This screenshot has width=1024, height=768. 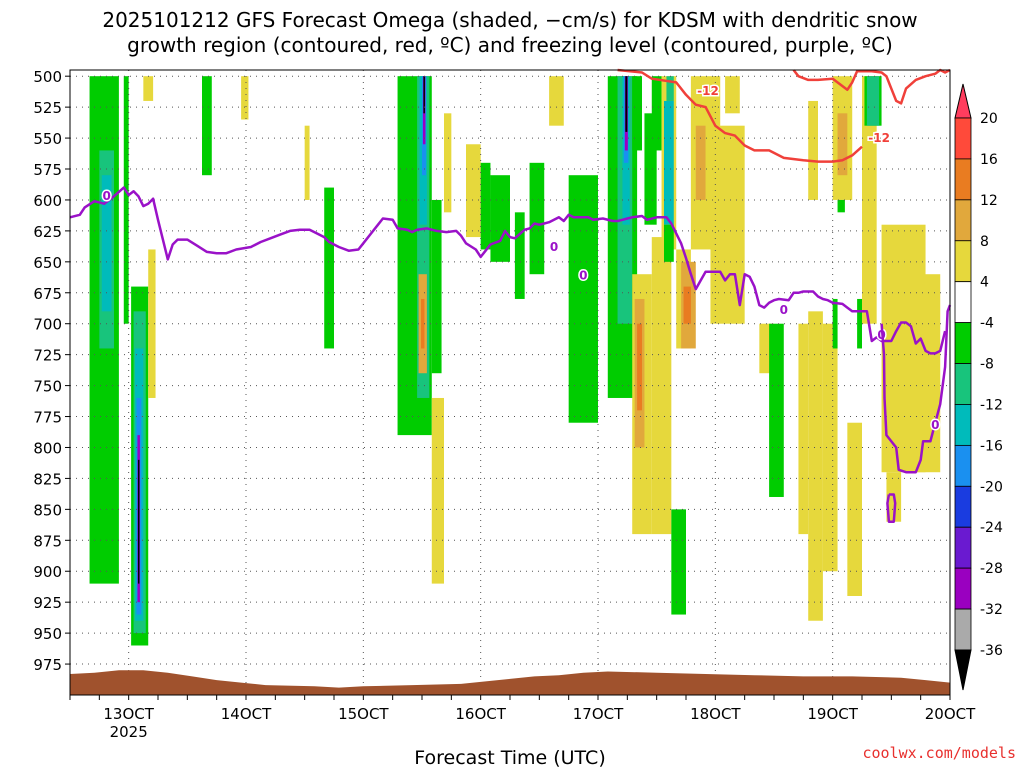 What do you see at coordinates (47, 232) in the screenshot?
I see `y-tick-label: 625` at bounding box center [47, 232].